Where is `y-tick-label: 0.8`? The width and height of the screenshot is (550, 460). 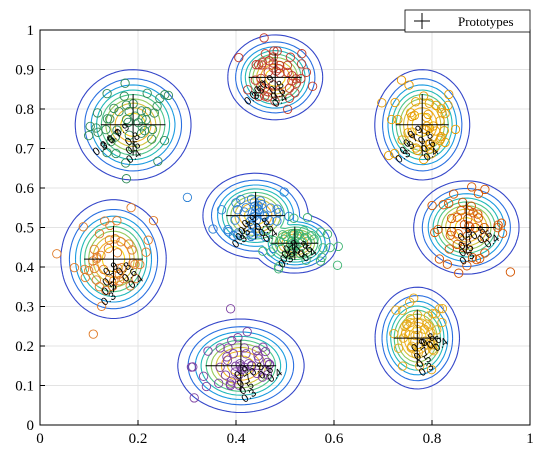 y-tick-label: 0.8 is located at coordinates (24, 110).